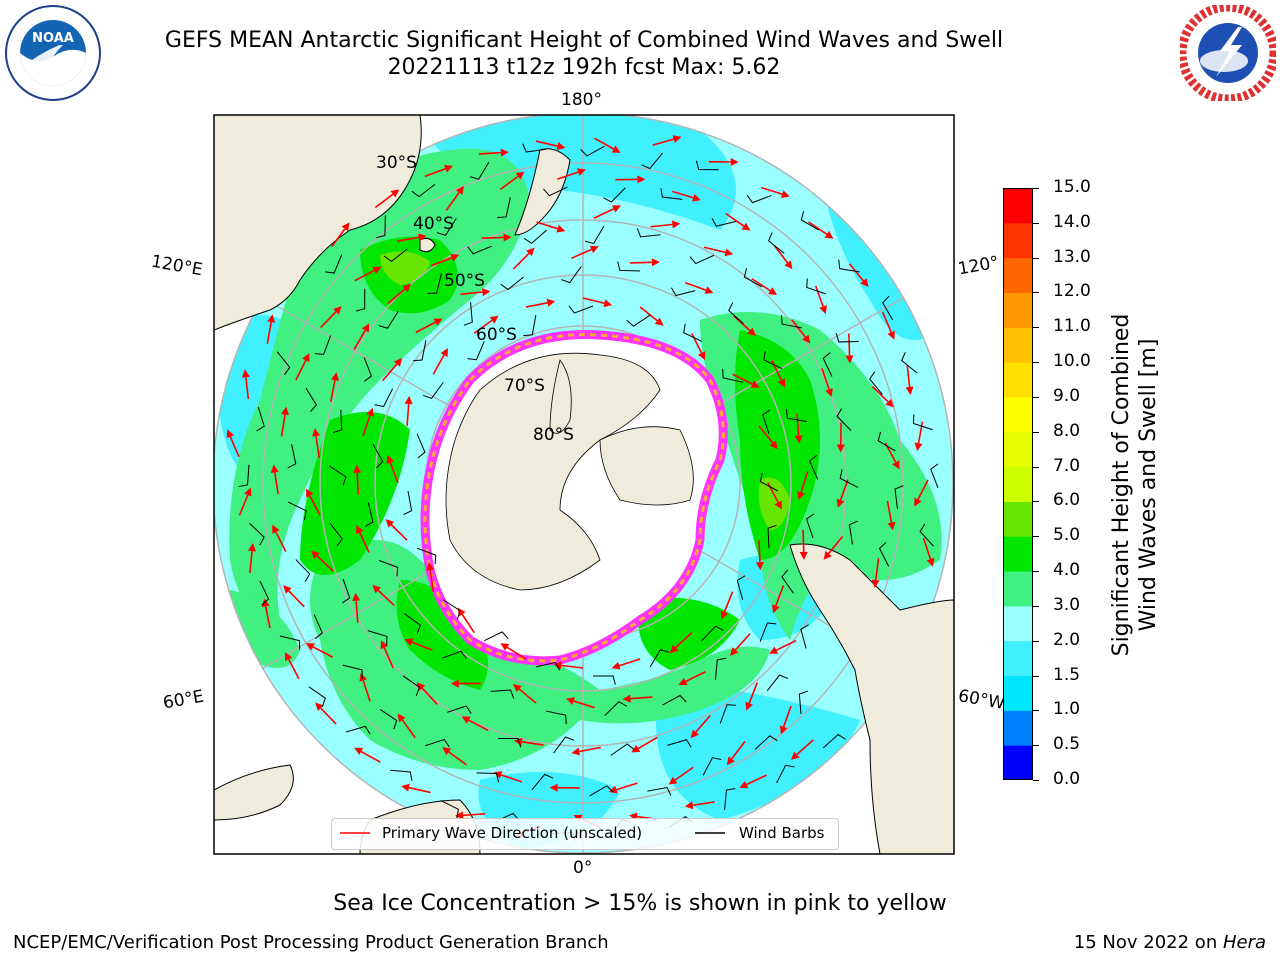 The width and height of the screenshot is (1280, 960). Describe the element at coordinates (177, 266) in the screenshot. I see `lon-label-120e: 120°E` at that location.